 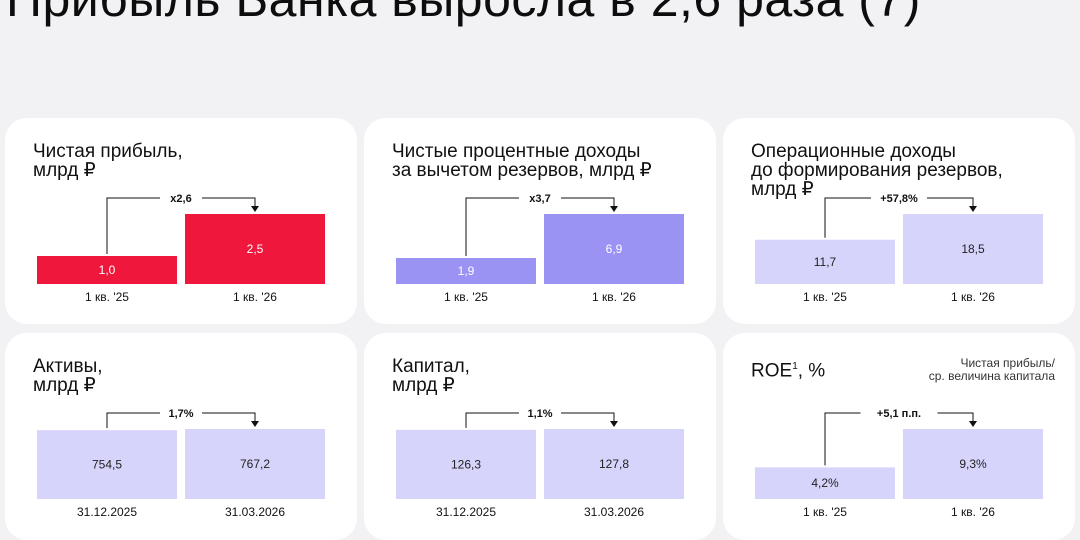 I want to click on card-title-line: Активы,, so click(x=68, y=366).